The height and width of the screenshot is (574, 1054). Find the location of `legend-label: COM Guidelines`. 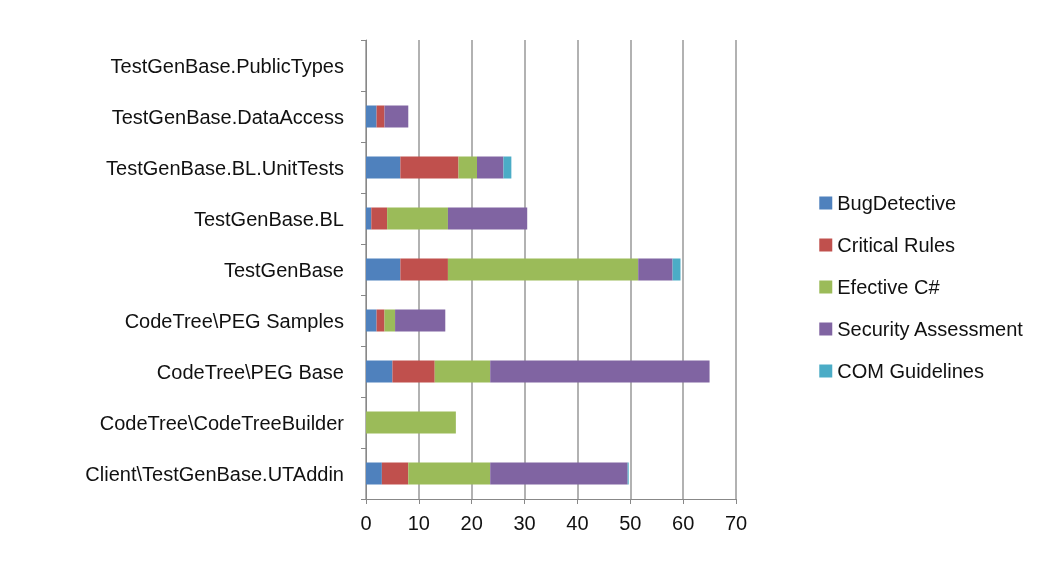

legend-label: COM Guidelines is located at coordinates (910, 371).